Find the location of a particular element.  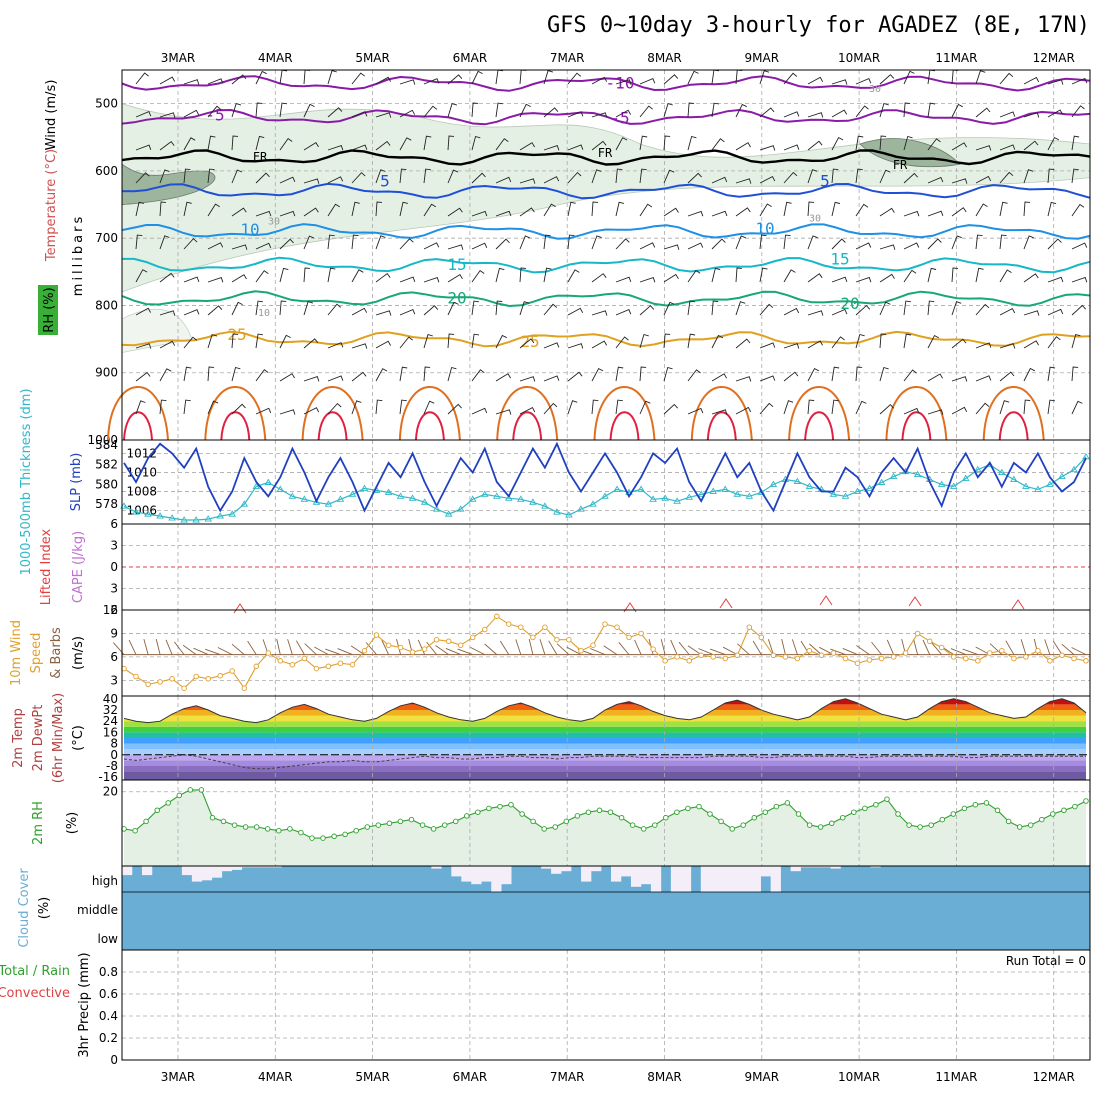

contour-label: 10 is located at coordinates (264, 313).